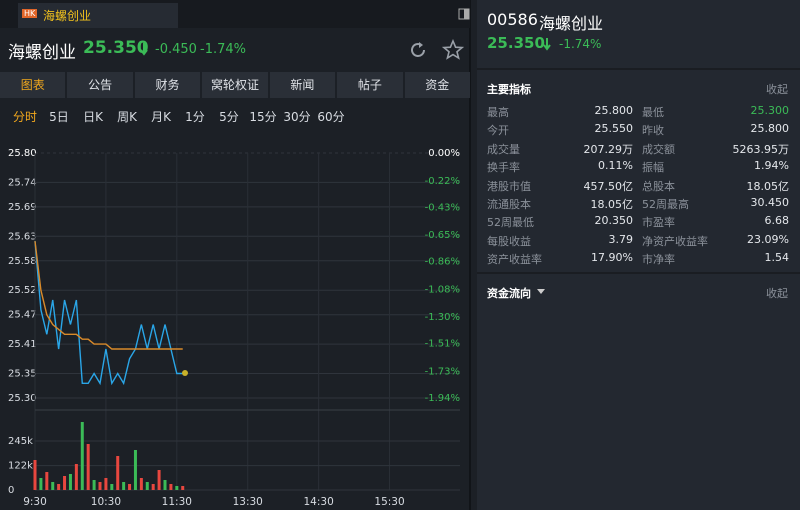 This screenshot has width=800, height=510. Describe the element at coordinates (638, 260) in the screenshot. I see `indicator-row: 资产收益率 17.90% 市净率 1.54` at that location.